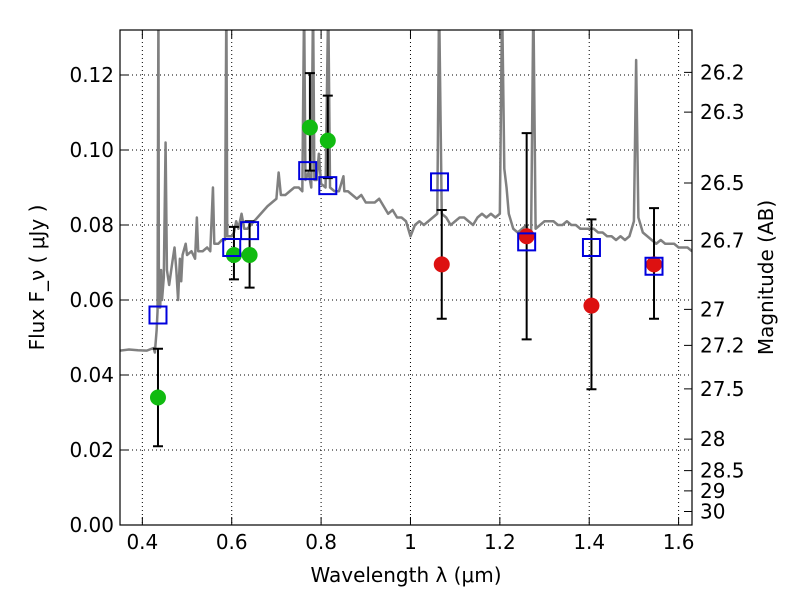  What do you see at coordinates (712, 491) in the screenshot?
I see `right-tick-label-9: 29` at bounding box center [712, 491].